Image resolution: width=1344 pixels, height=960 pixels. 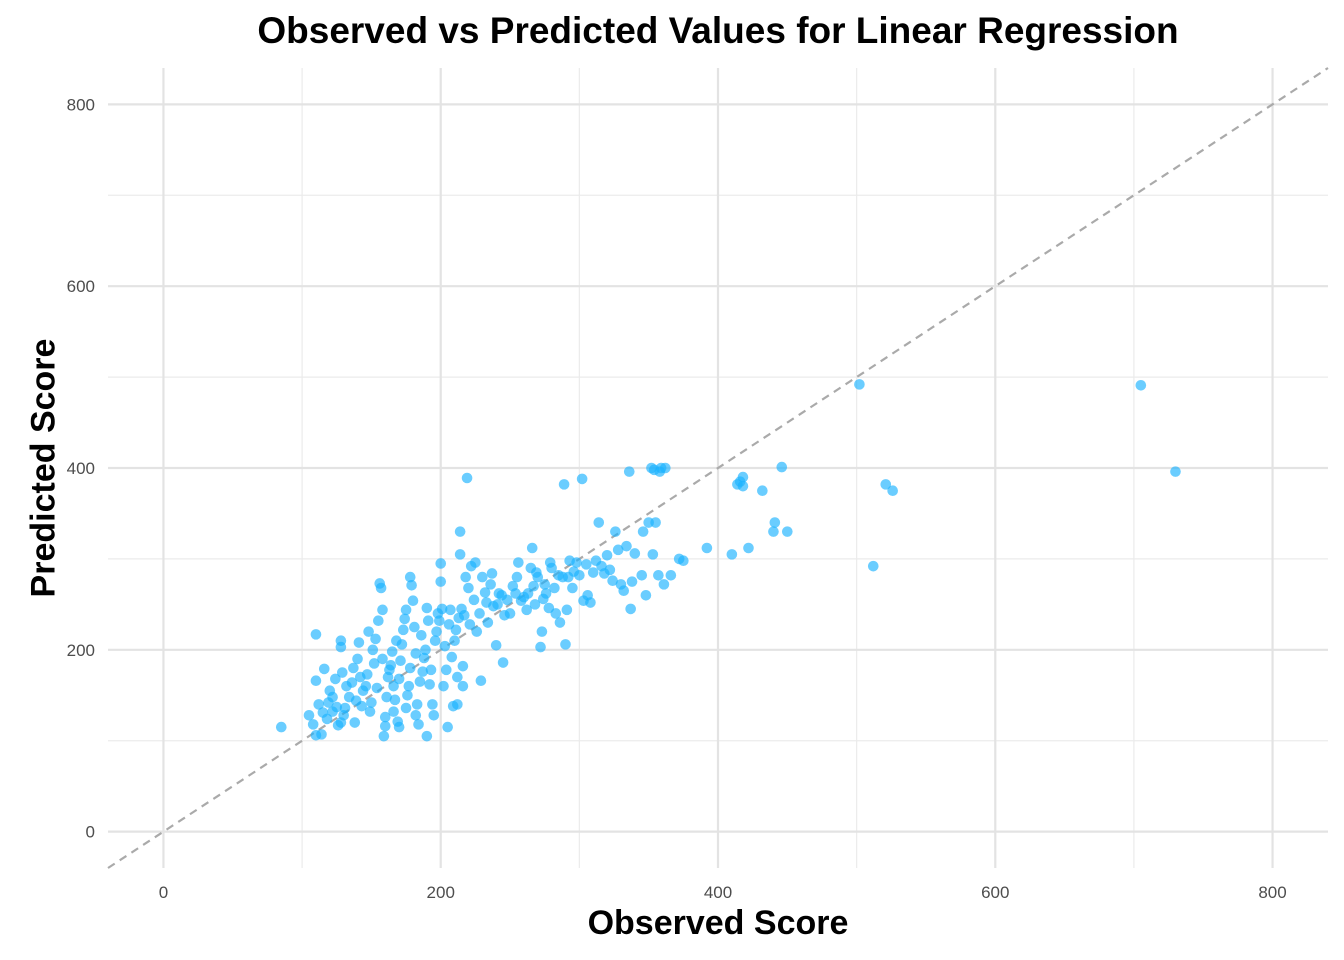 What do you see at coordinates (163, 892) in the screenshot?
I see `x-tick-label: 0` at bounding box center [163, 892].